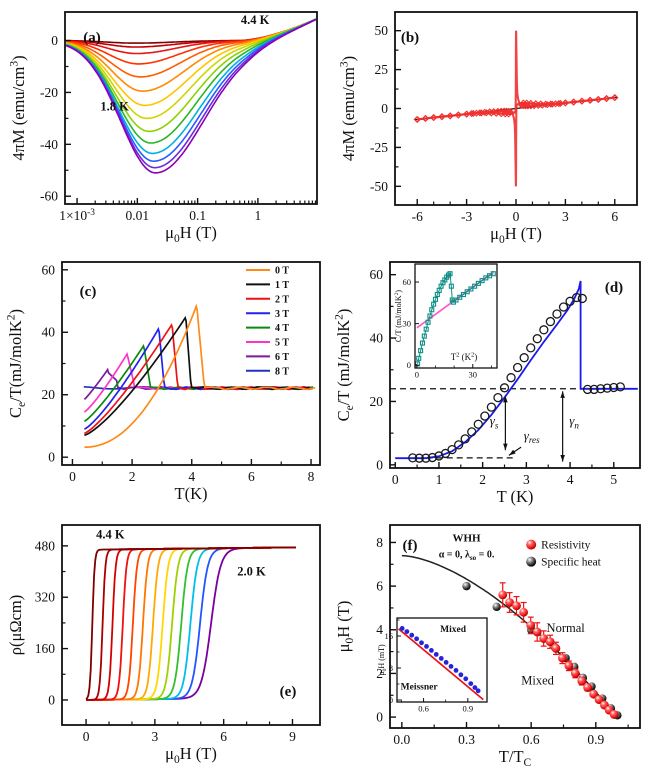 This screenshot has width=651, height=770. Describe the element at coordinates (377, 338) in the screenshot. I see `y-tick-label: 40` at that location.